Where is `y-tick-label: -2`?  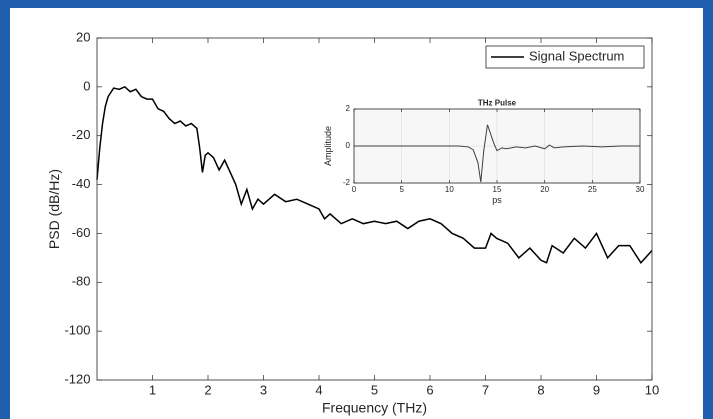
y-tick-label: -2 is located at coordinates (347, 182).